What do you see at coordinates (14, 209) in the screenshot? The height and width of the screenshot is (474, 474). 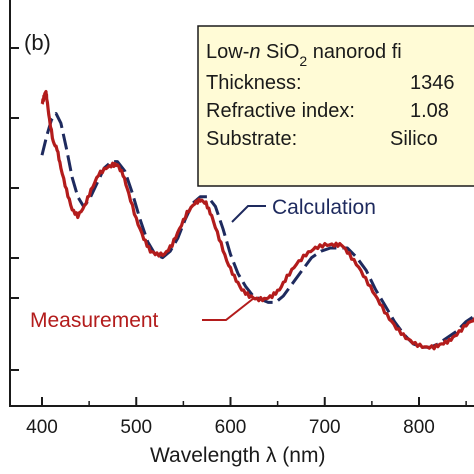 I see `y-ticks` at bounding box center [14, 209].